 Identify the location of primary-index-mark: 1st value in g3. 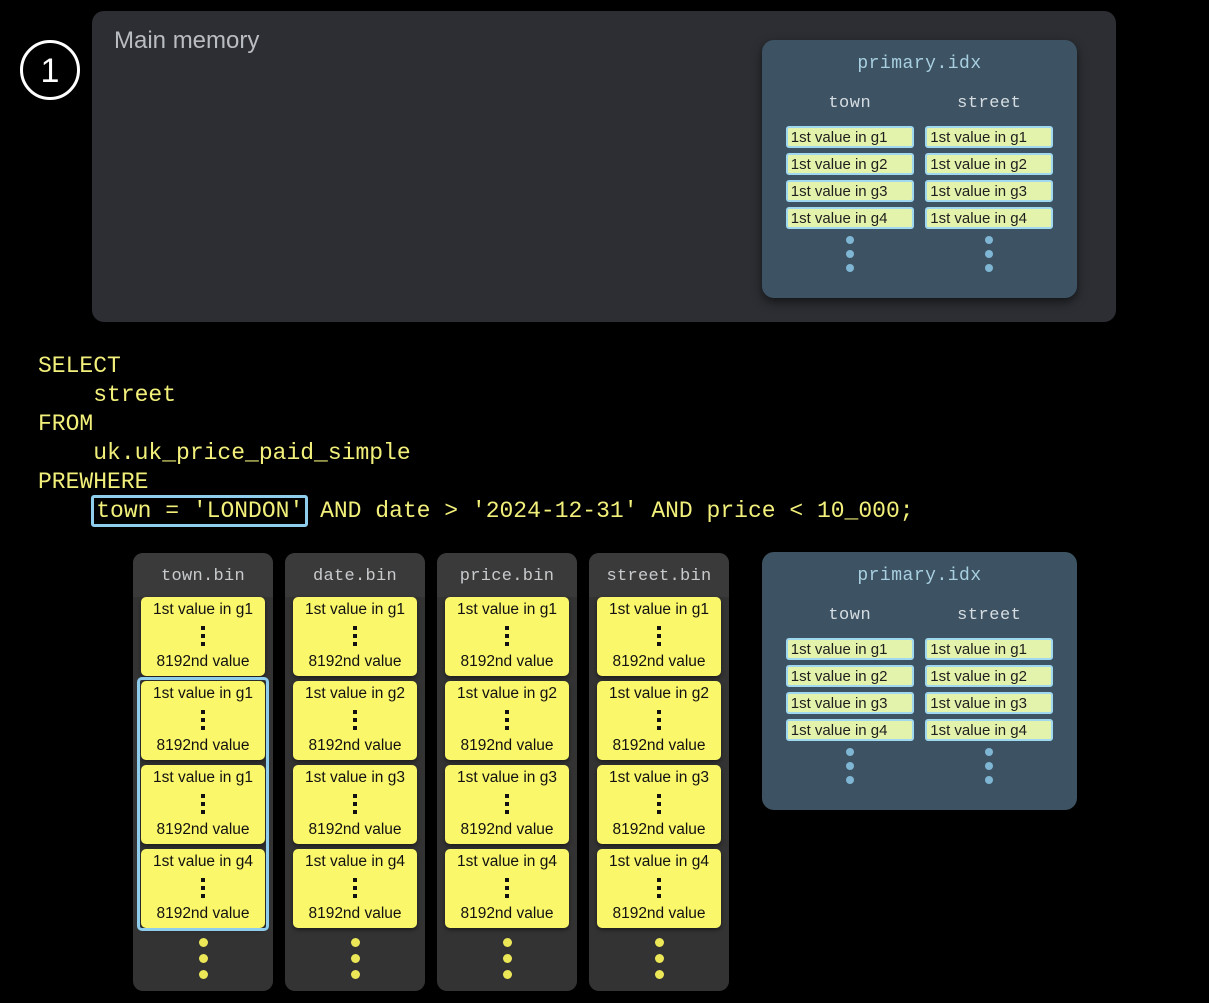
(989, 191).